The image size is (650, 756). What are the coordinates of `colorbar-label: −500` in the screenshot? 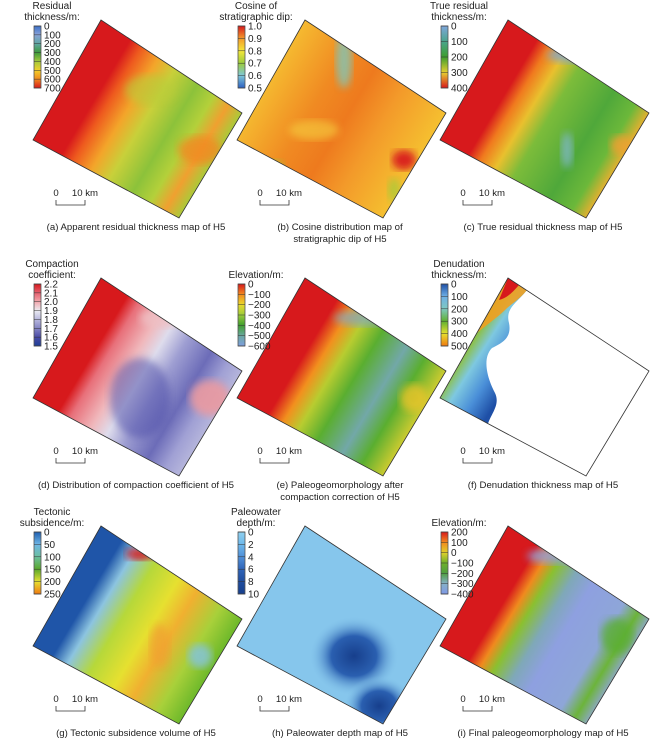 It's located at (259, 336).